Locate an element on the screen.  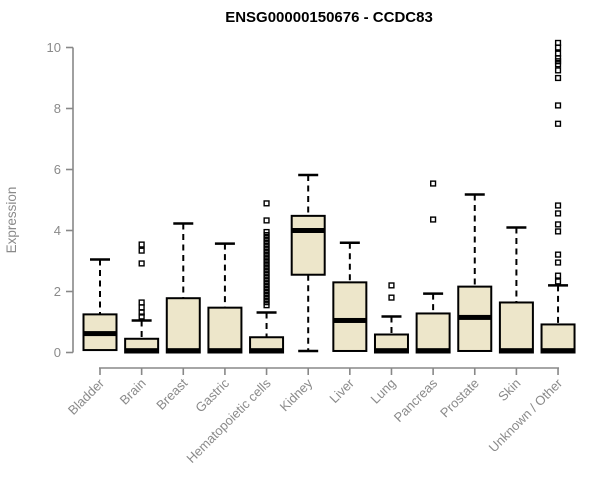
box-skin is located at coordinates (516, 290).